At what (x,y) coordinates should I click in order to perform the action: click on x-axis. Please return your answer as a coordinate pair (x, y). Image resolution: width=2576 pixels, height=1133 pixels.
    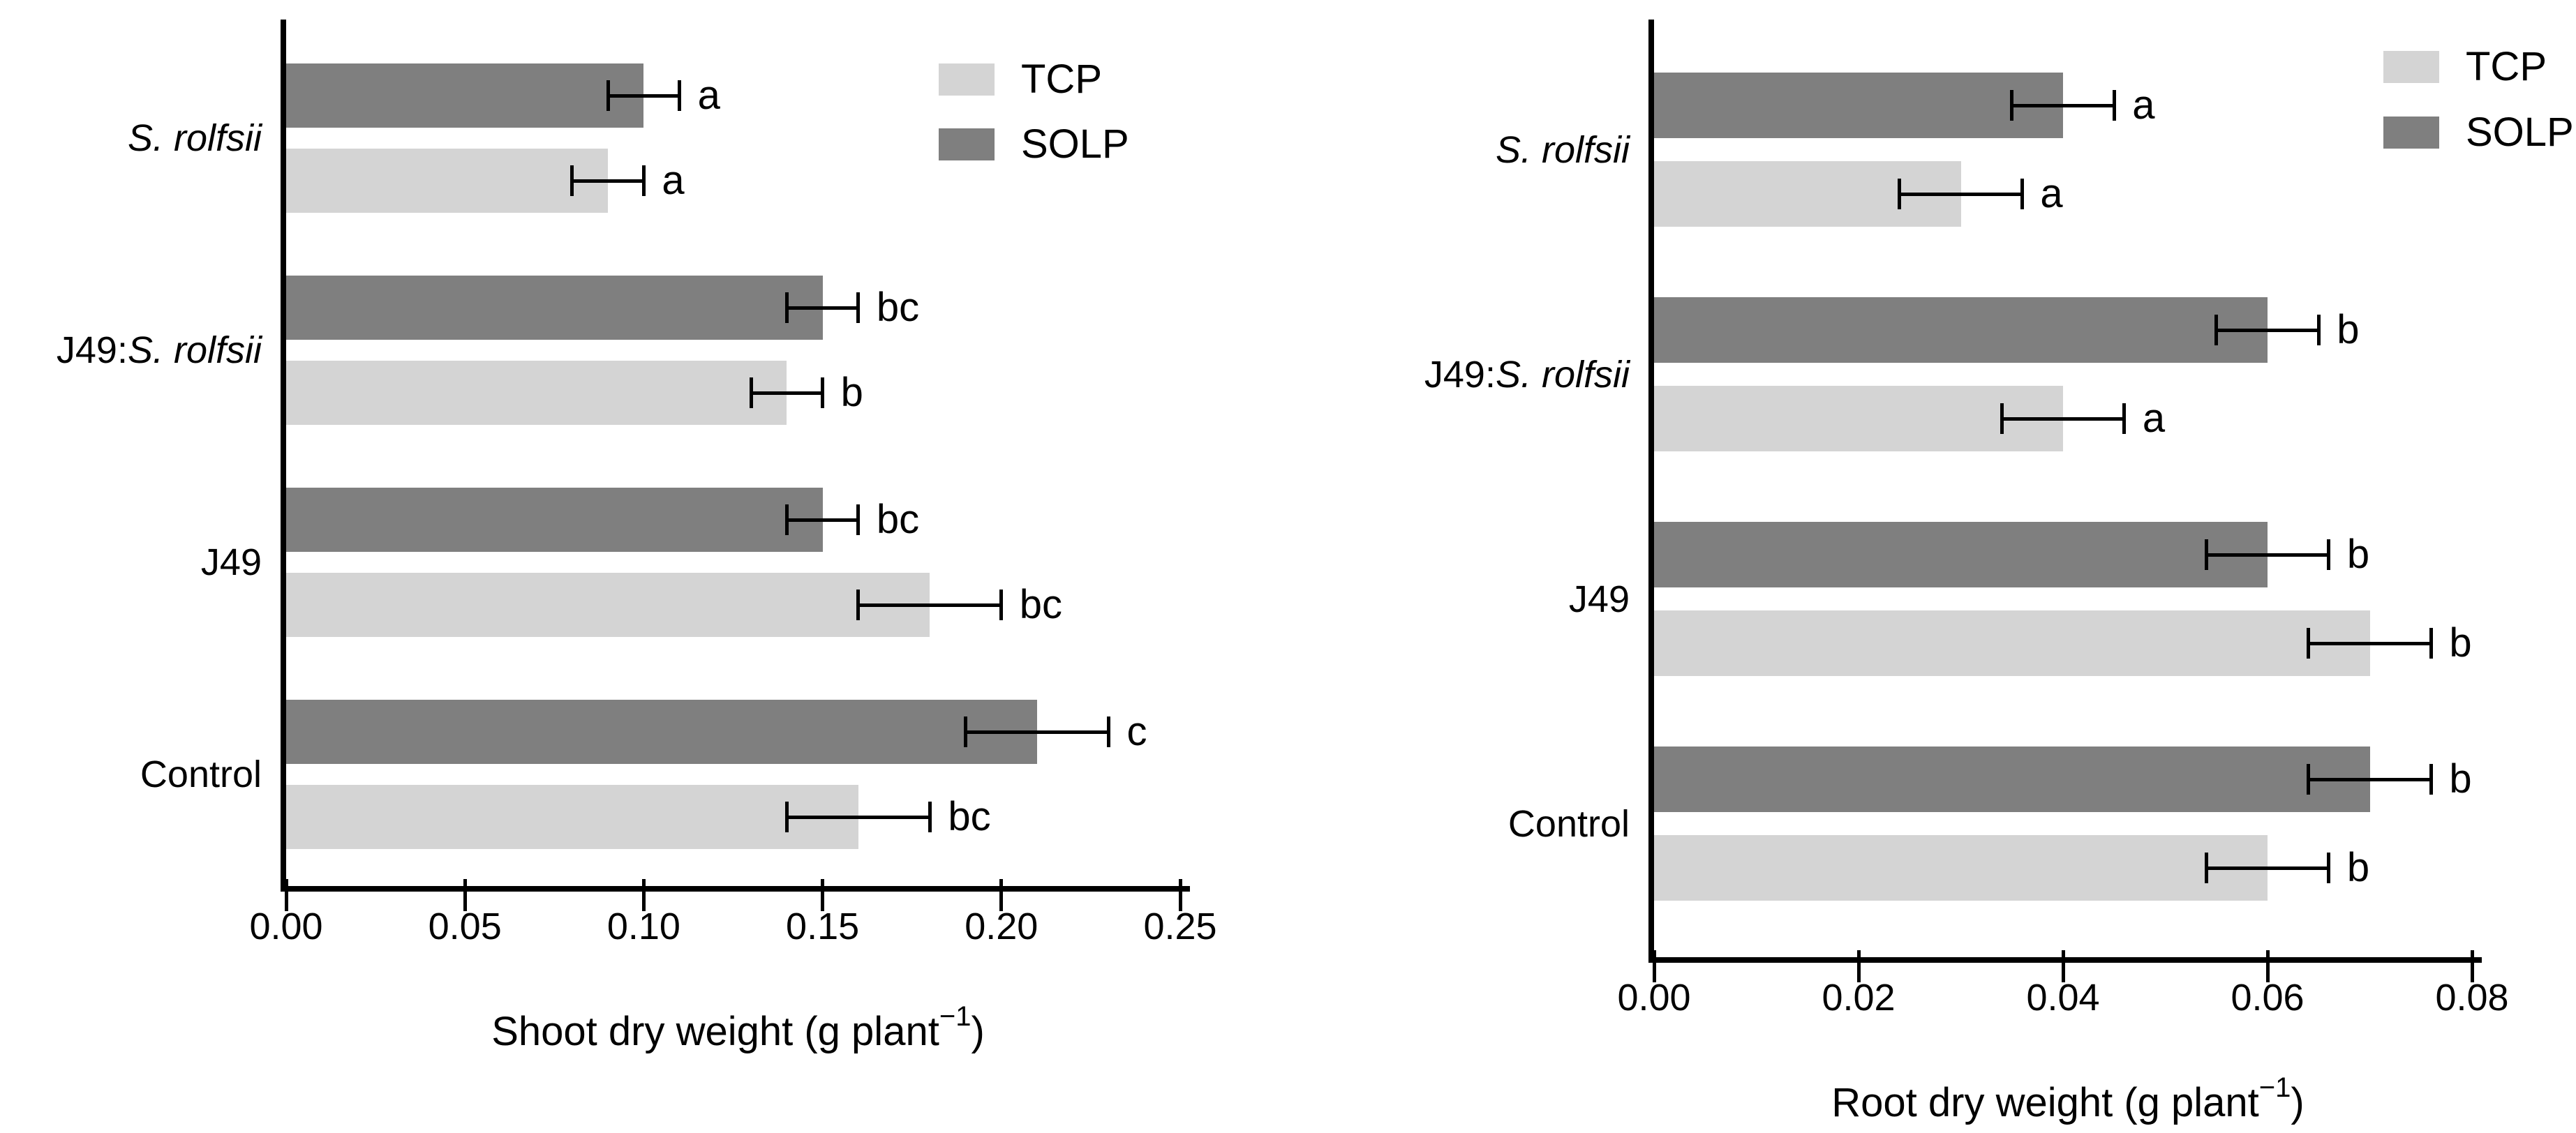
    Looking at the image, I should click on (735, 889).